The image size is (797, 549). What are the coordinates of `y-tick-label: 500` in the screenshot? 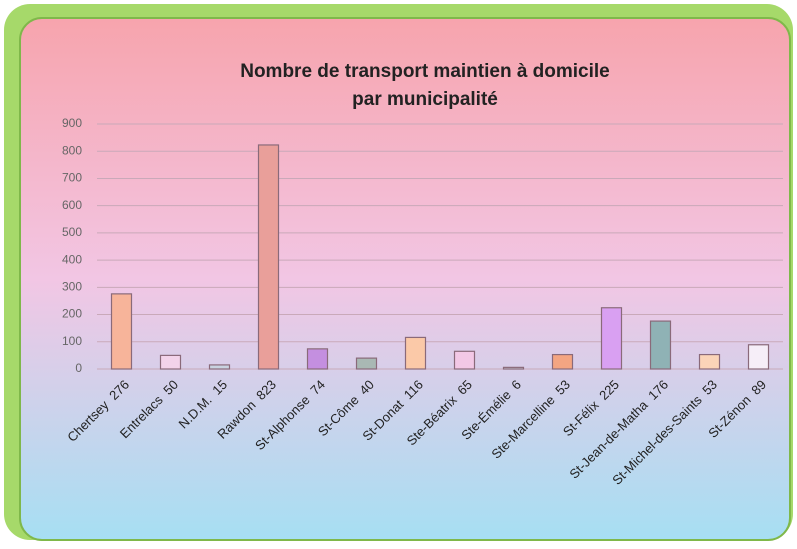 It's located at (72, 232).